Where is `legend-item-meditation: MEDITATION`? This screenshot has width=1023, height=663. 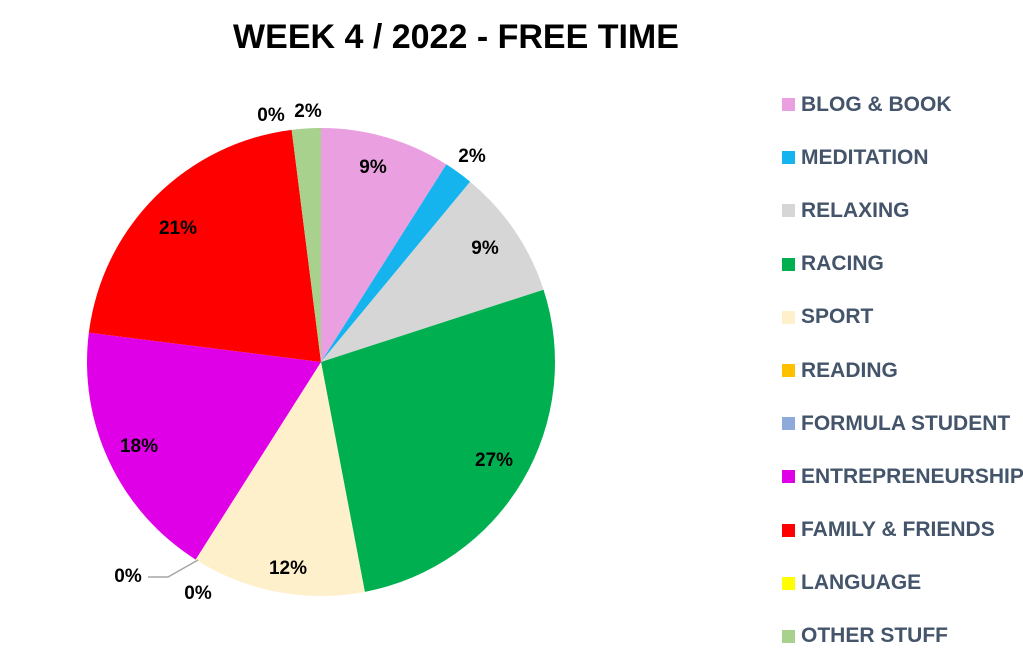 legend-item-meditation: MEDITATION is located at coordinates (902, 157).